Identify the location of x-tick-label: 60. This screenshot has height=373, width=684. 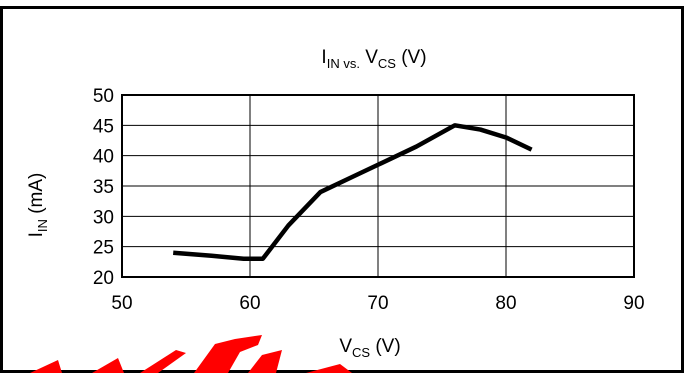
(249, 303).